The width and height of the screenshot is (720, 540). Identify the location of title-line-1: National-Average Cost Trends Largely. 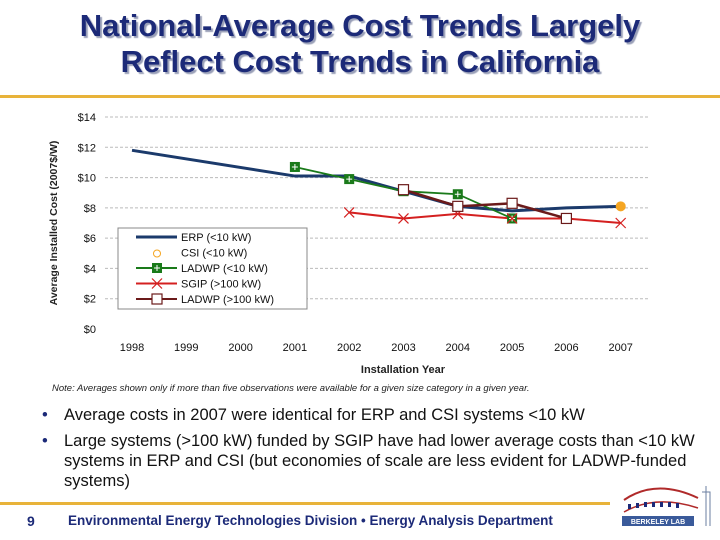
(360, 25).